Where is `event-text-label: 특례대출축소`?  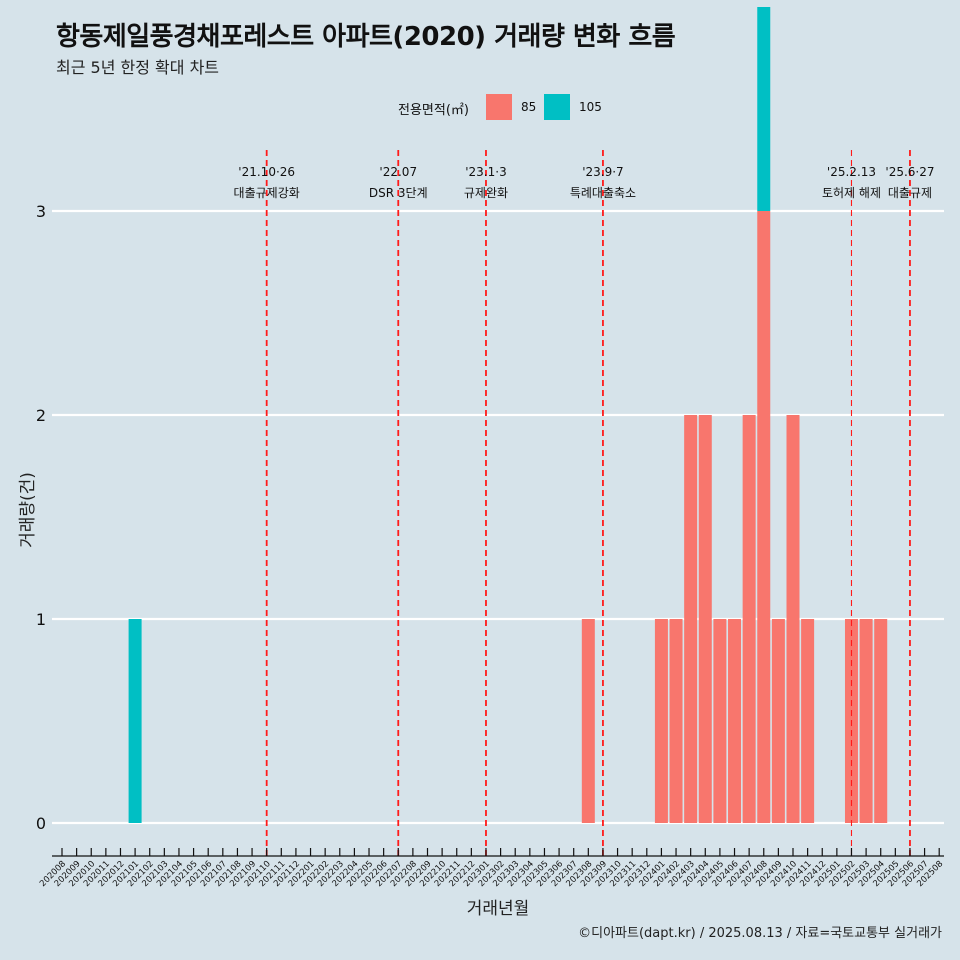
event-text-label: 특례대출축소 is located at coordinates (603, 193).